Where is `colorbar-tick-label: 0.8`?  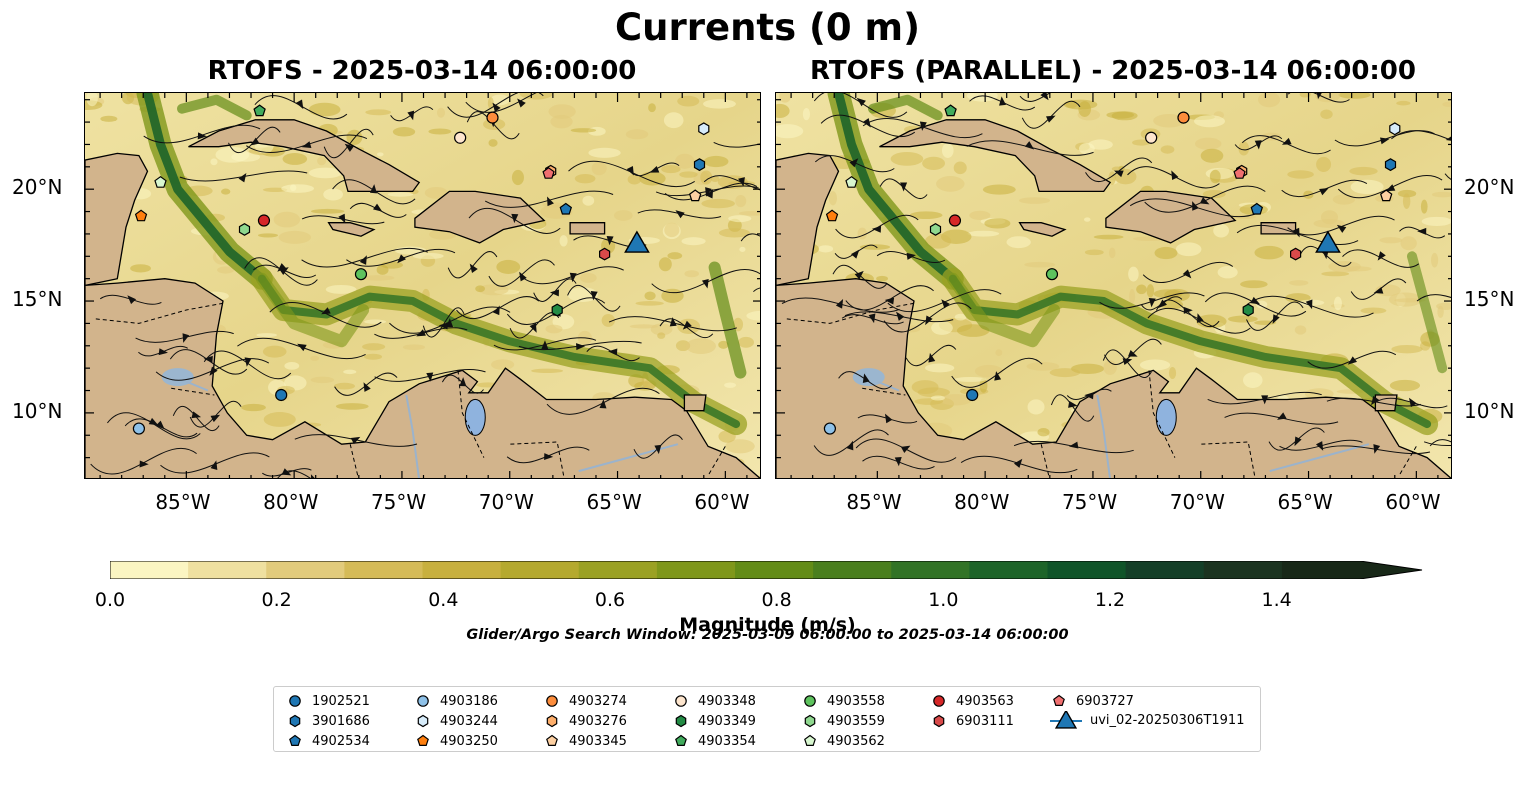 colorbar-tick-label: 0.8 is located at coordinates (776, 600).